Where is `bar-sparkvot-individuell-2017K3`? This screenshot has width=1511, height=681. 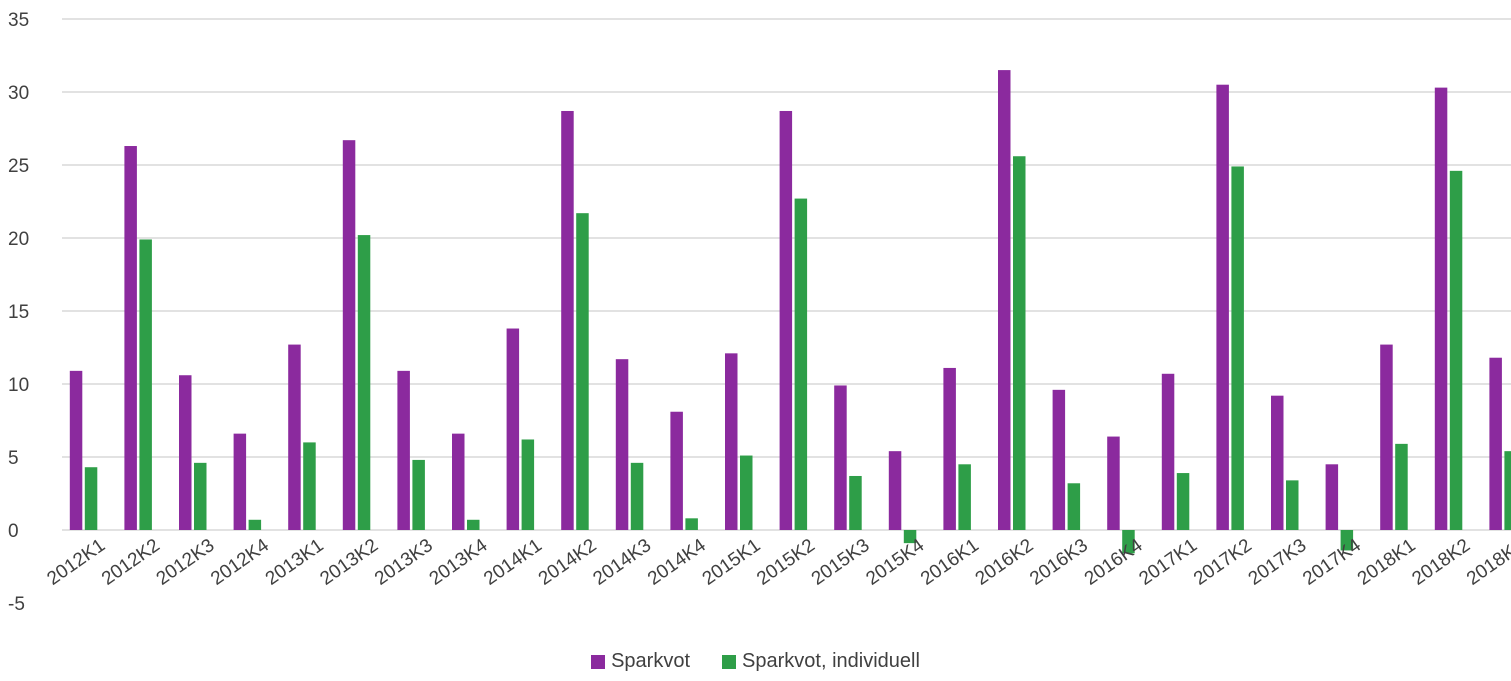
bar-sparkvot-individuell-2017K3 is located at coordinates (1292, 505).